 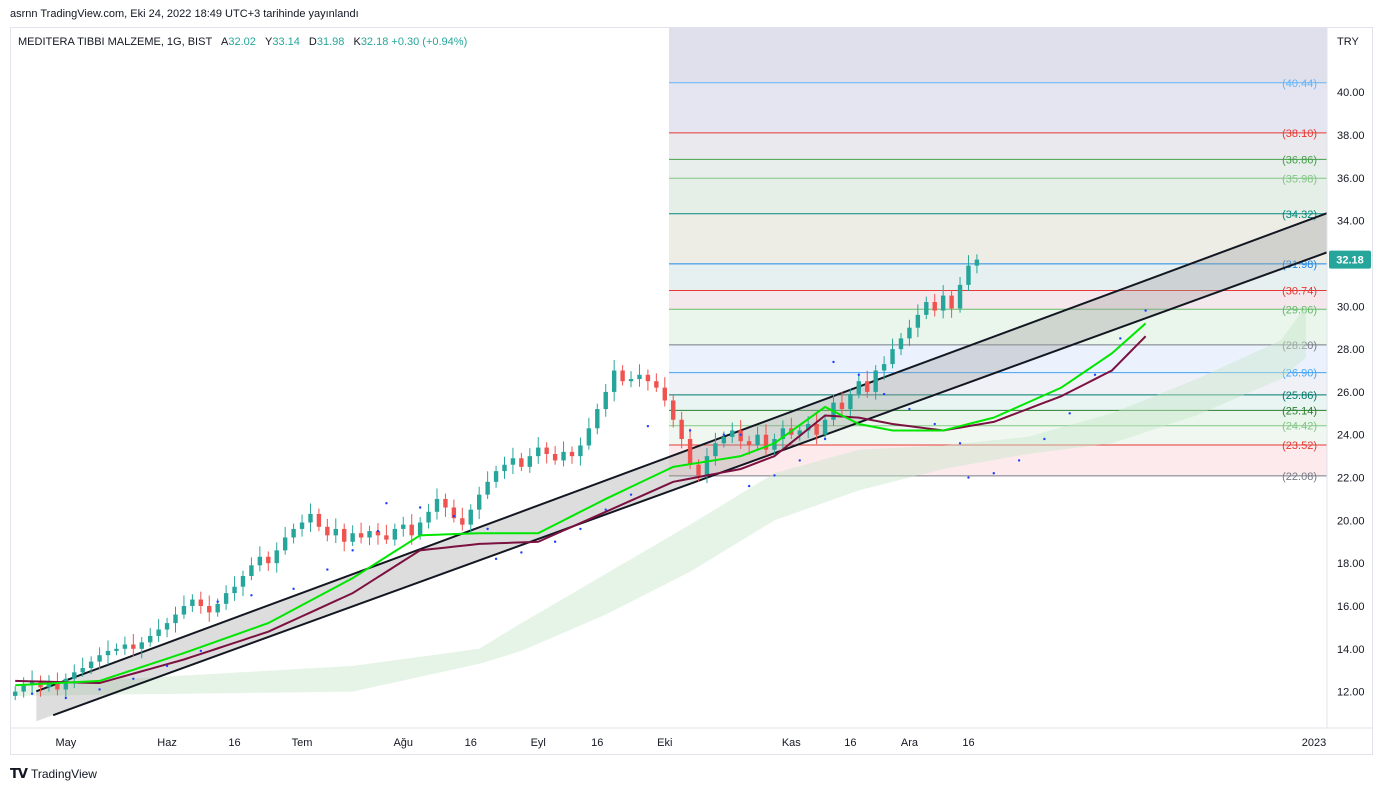 I want to click on fib-level-label: (25.14), so click(x=1299, y=411).